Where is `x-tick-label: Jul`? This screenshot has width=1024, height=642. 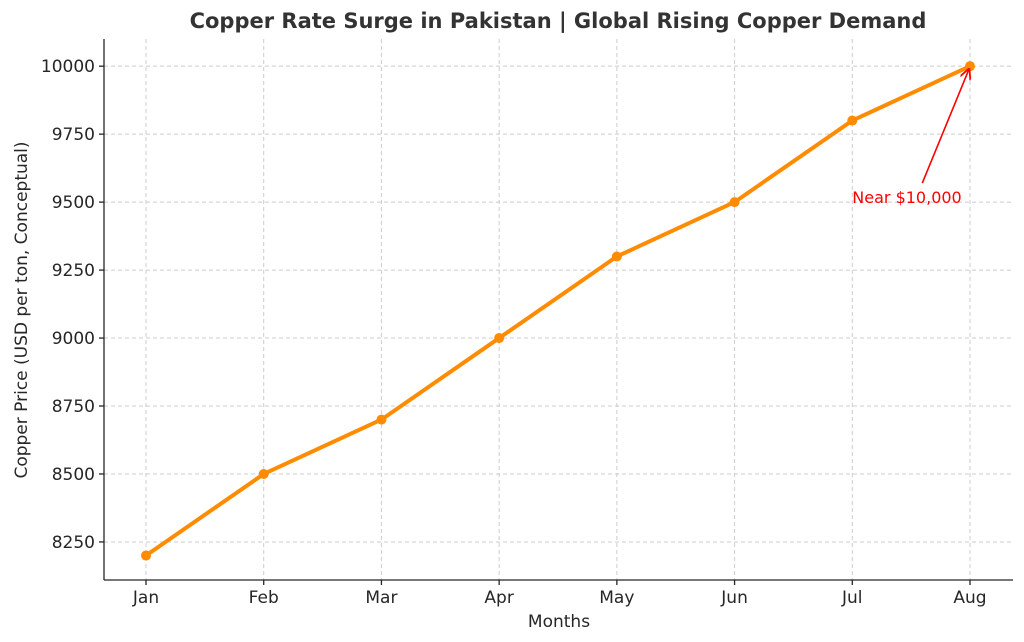 x-tick-label: Jul is located at coordinates (852, 598).